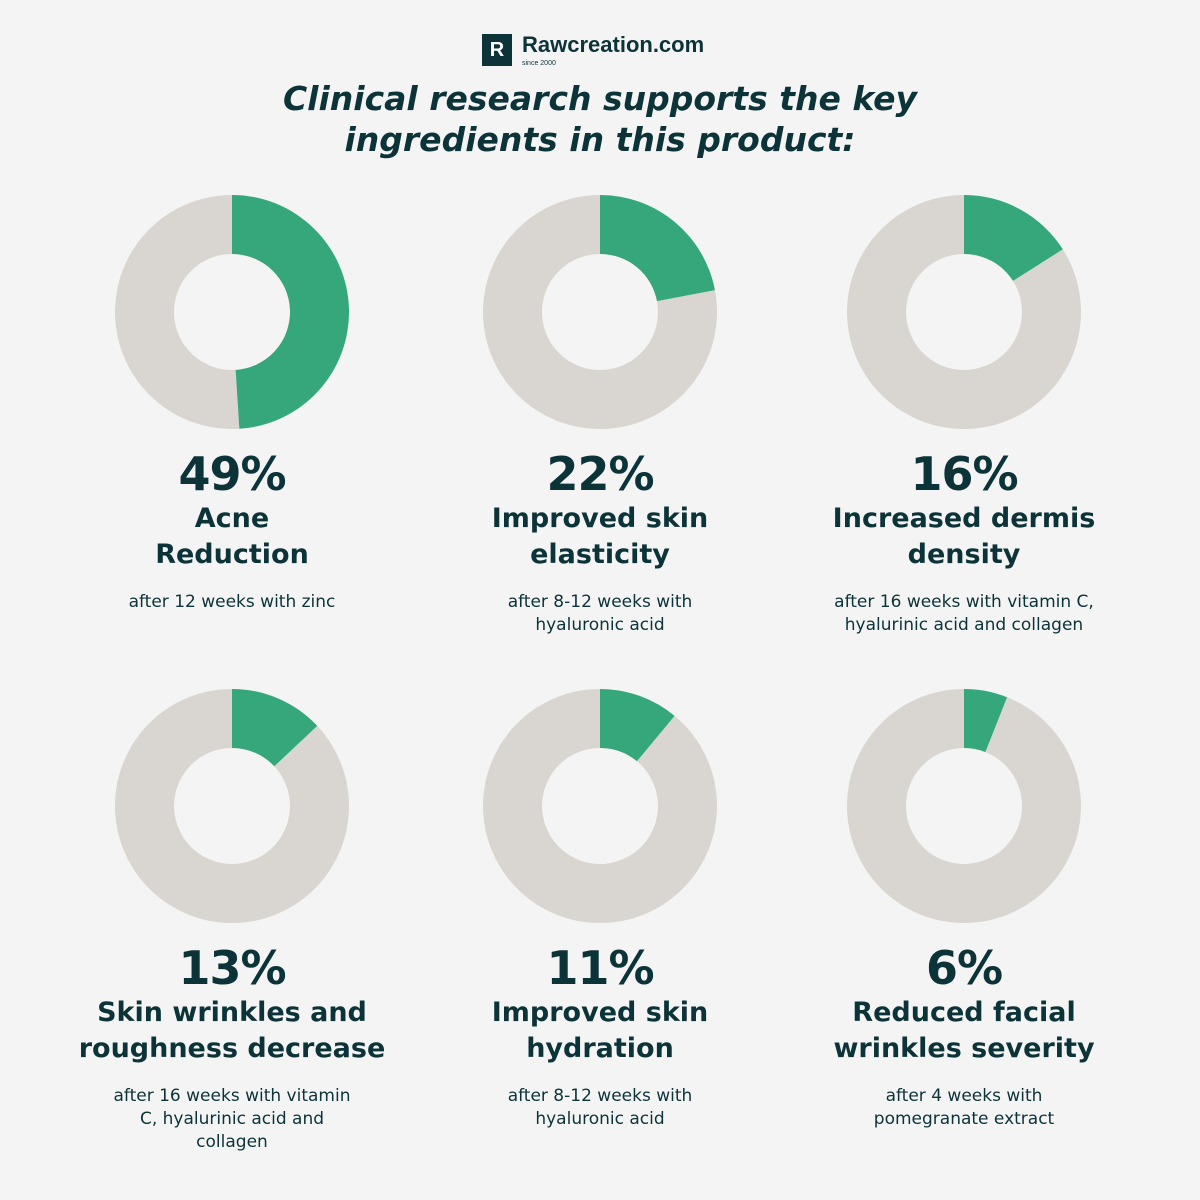  Describe the element at coordinates (964, 1096) in the screenshot. I see `stat-note-line: after 4 weeks with` at that location.